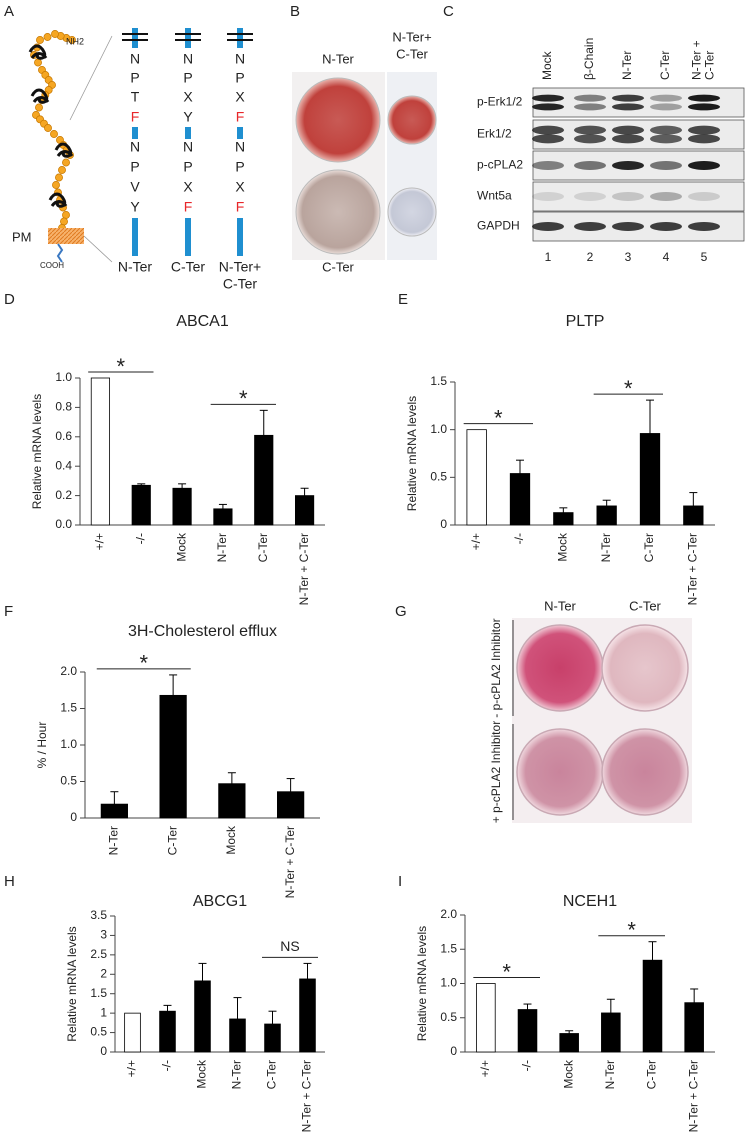 This screenshot has width=745, height=1141. I want to click on lane-label: N-Ter +, so click(697, 60).